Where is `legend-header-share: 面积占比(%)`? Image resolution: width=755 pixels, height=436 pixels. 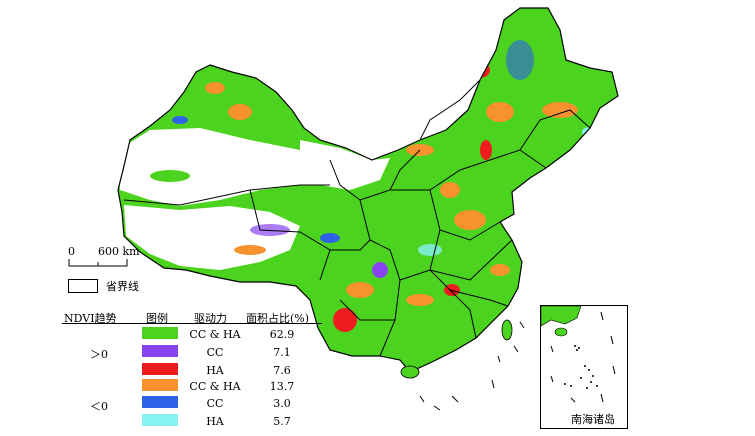 legend-header-share: 面积占比(%) is located at coordinates (278, 318).